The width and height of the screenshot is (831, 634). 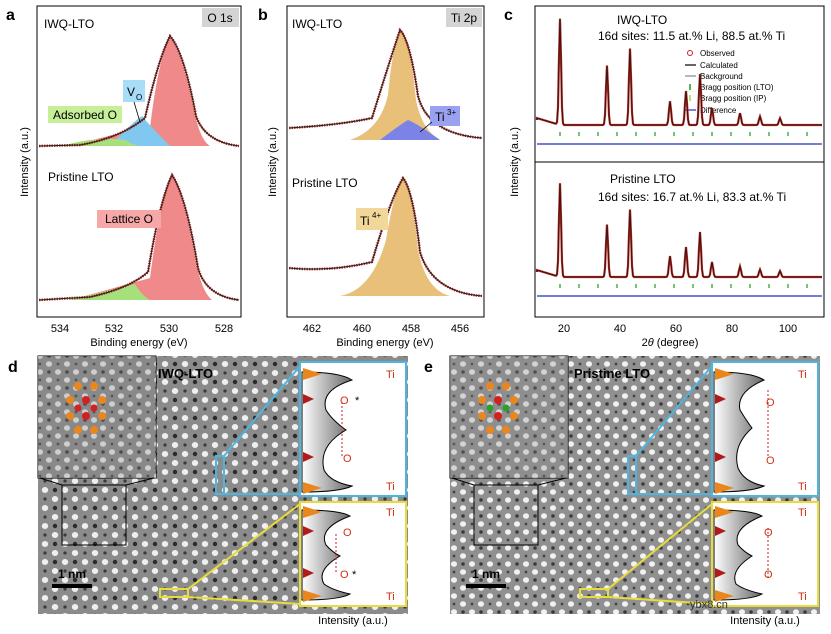 What do you see at coordinates (691, 36) in the screenshot?
I see `c-top-sites: 16d sites: 11.5 at.% Li, 88.5 at.% Ti` at bounding box center [691, 36].